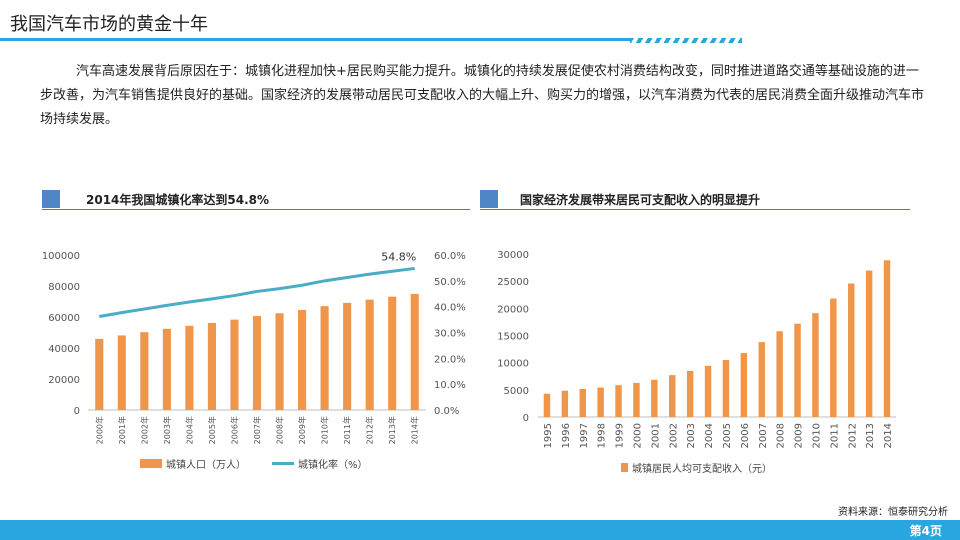 The width and height of the screenshot is (960, 540). I want to click on x-tick-label: 2006年, so click(234, 430).